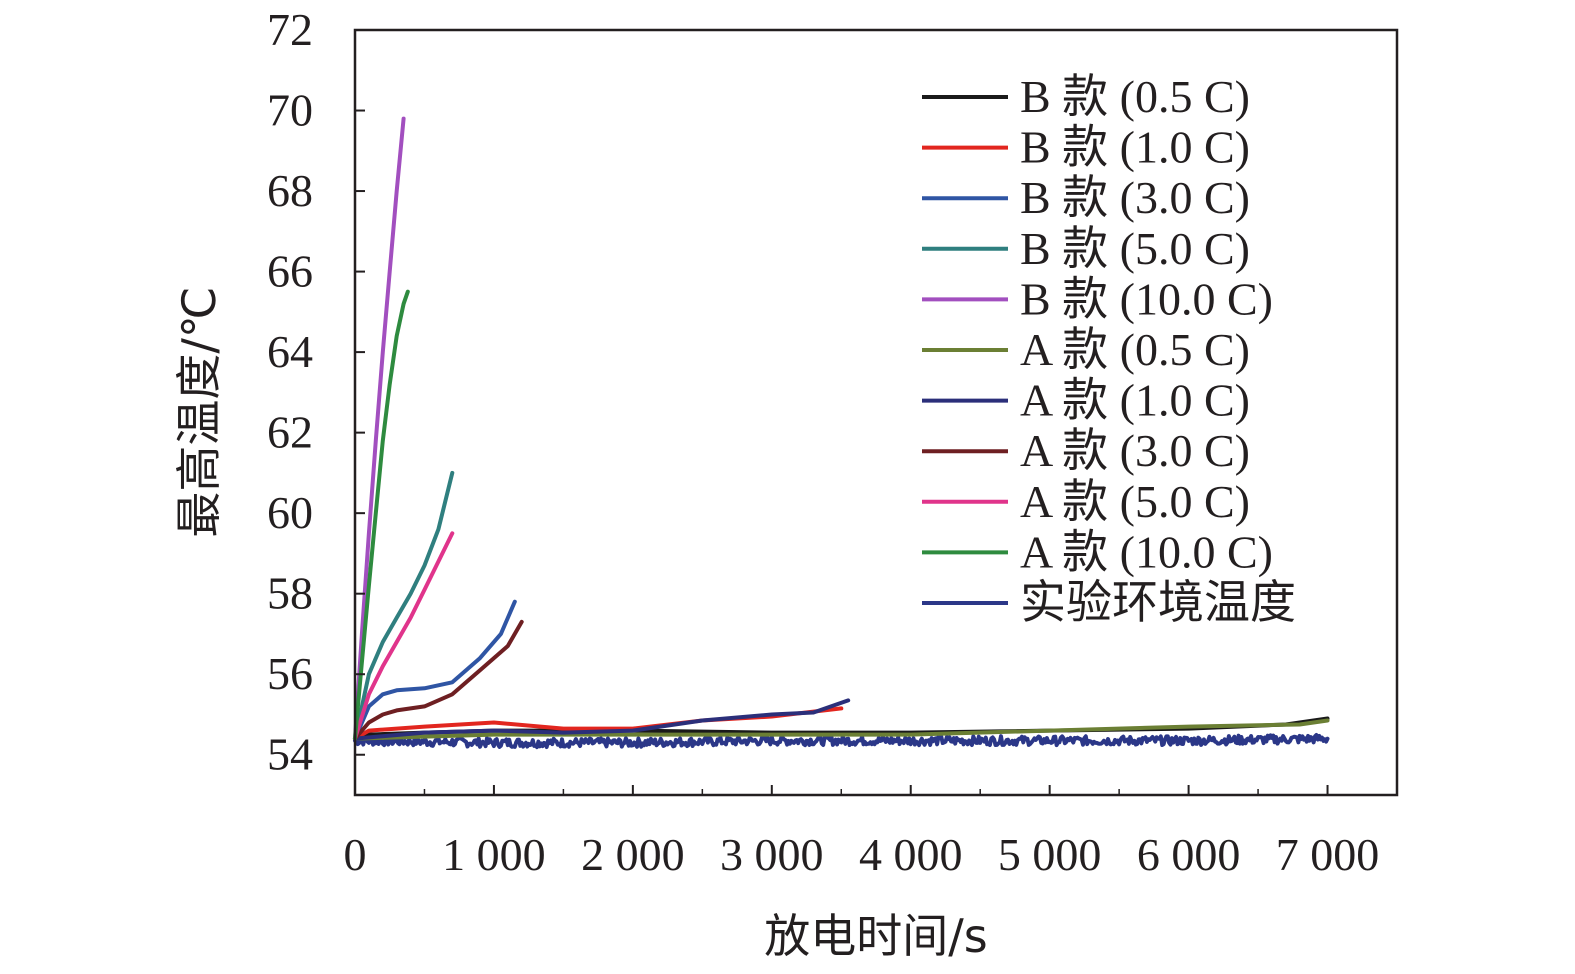 The image size is (1575, 974). I want to click on y-tick-label: 64, so click(290, 351).